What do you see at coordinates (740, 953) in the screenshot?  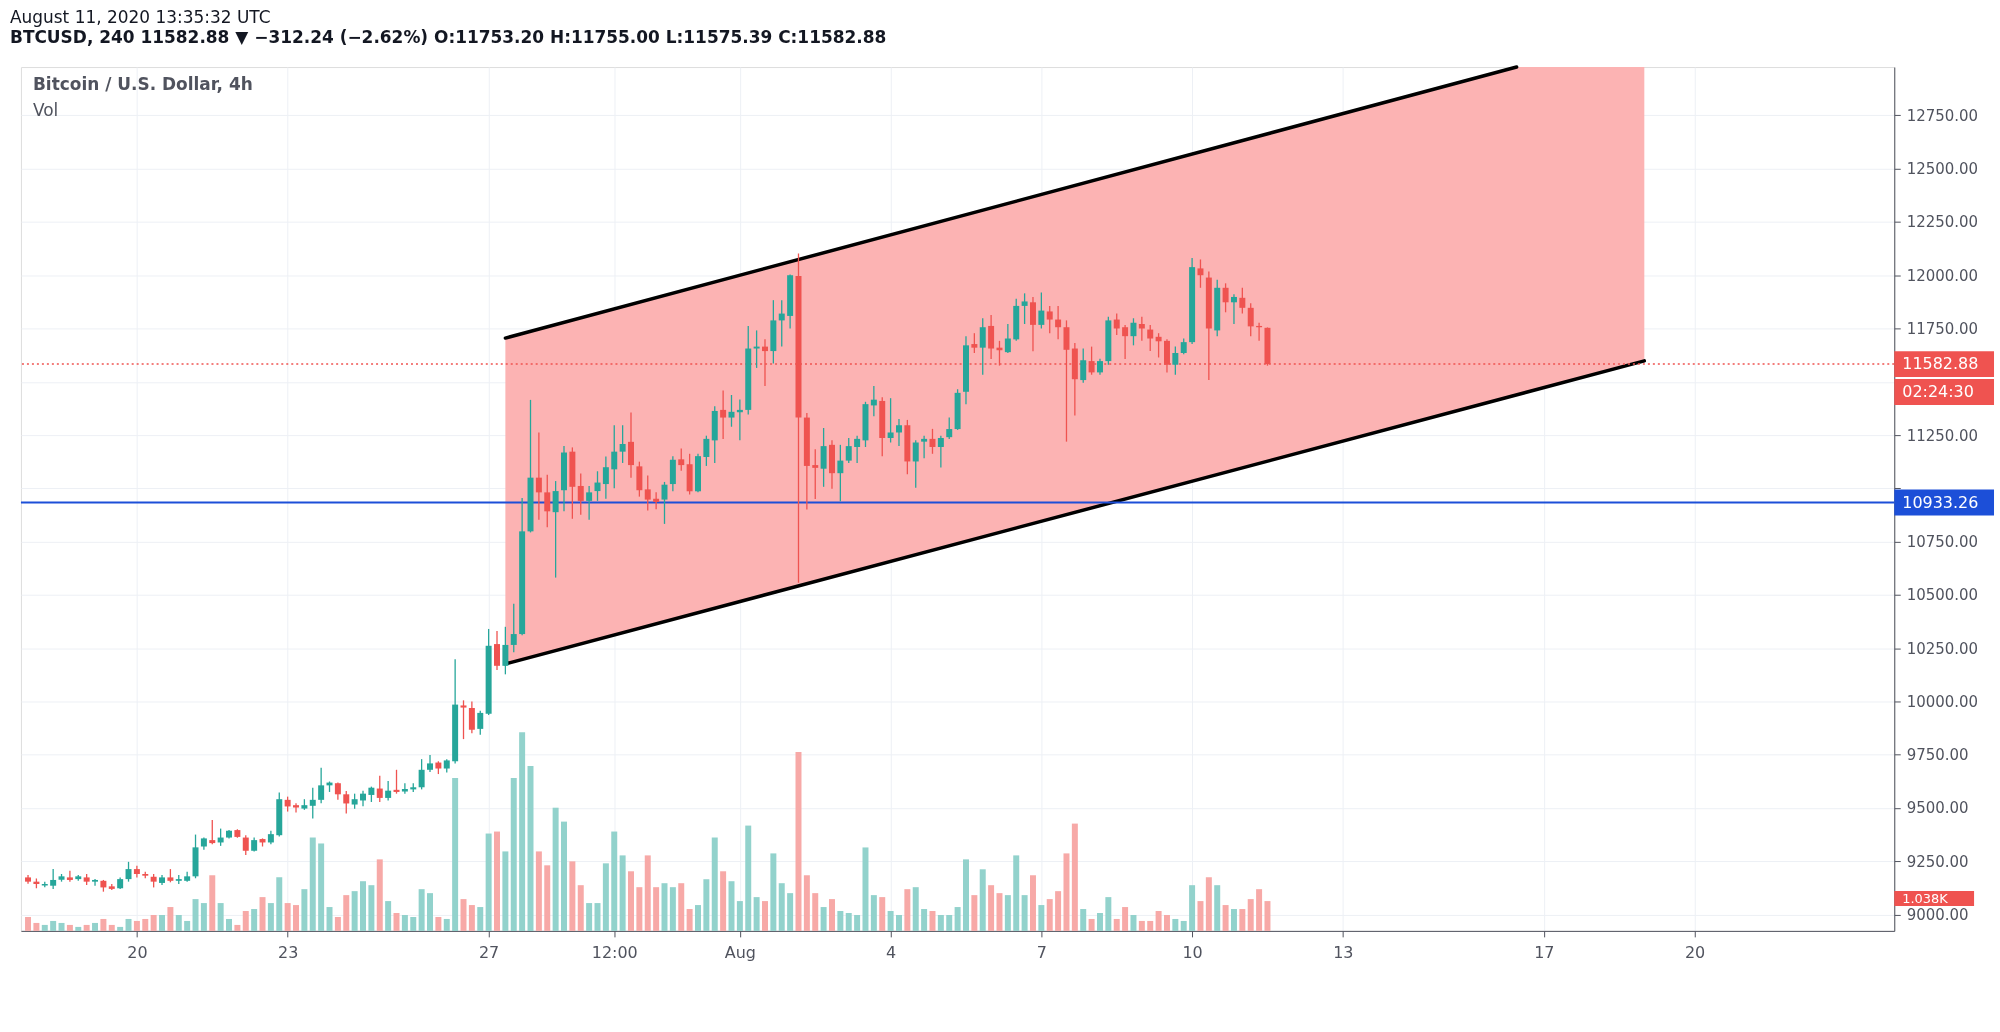 I see `x-tick-label: Aug` at bounding box center [740, 953].